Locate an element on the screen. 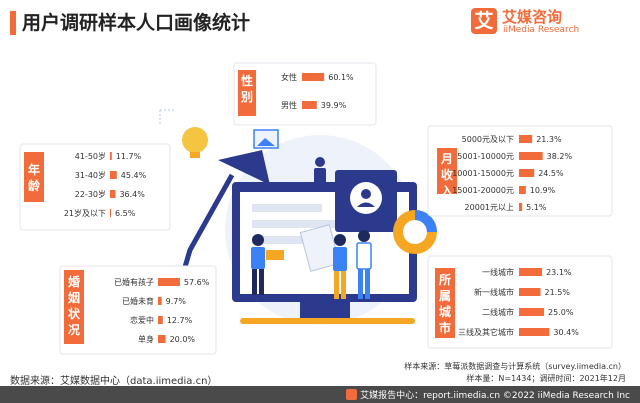 Image resolution: width=640 pixels, height=403 pixels. group-label-marital: 婚姻状况 is located at coordinates (74, 305).